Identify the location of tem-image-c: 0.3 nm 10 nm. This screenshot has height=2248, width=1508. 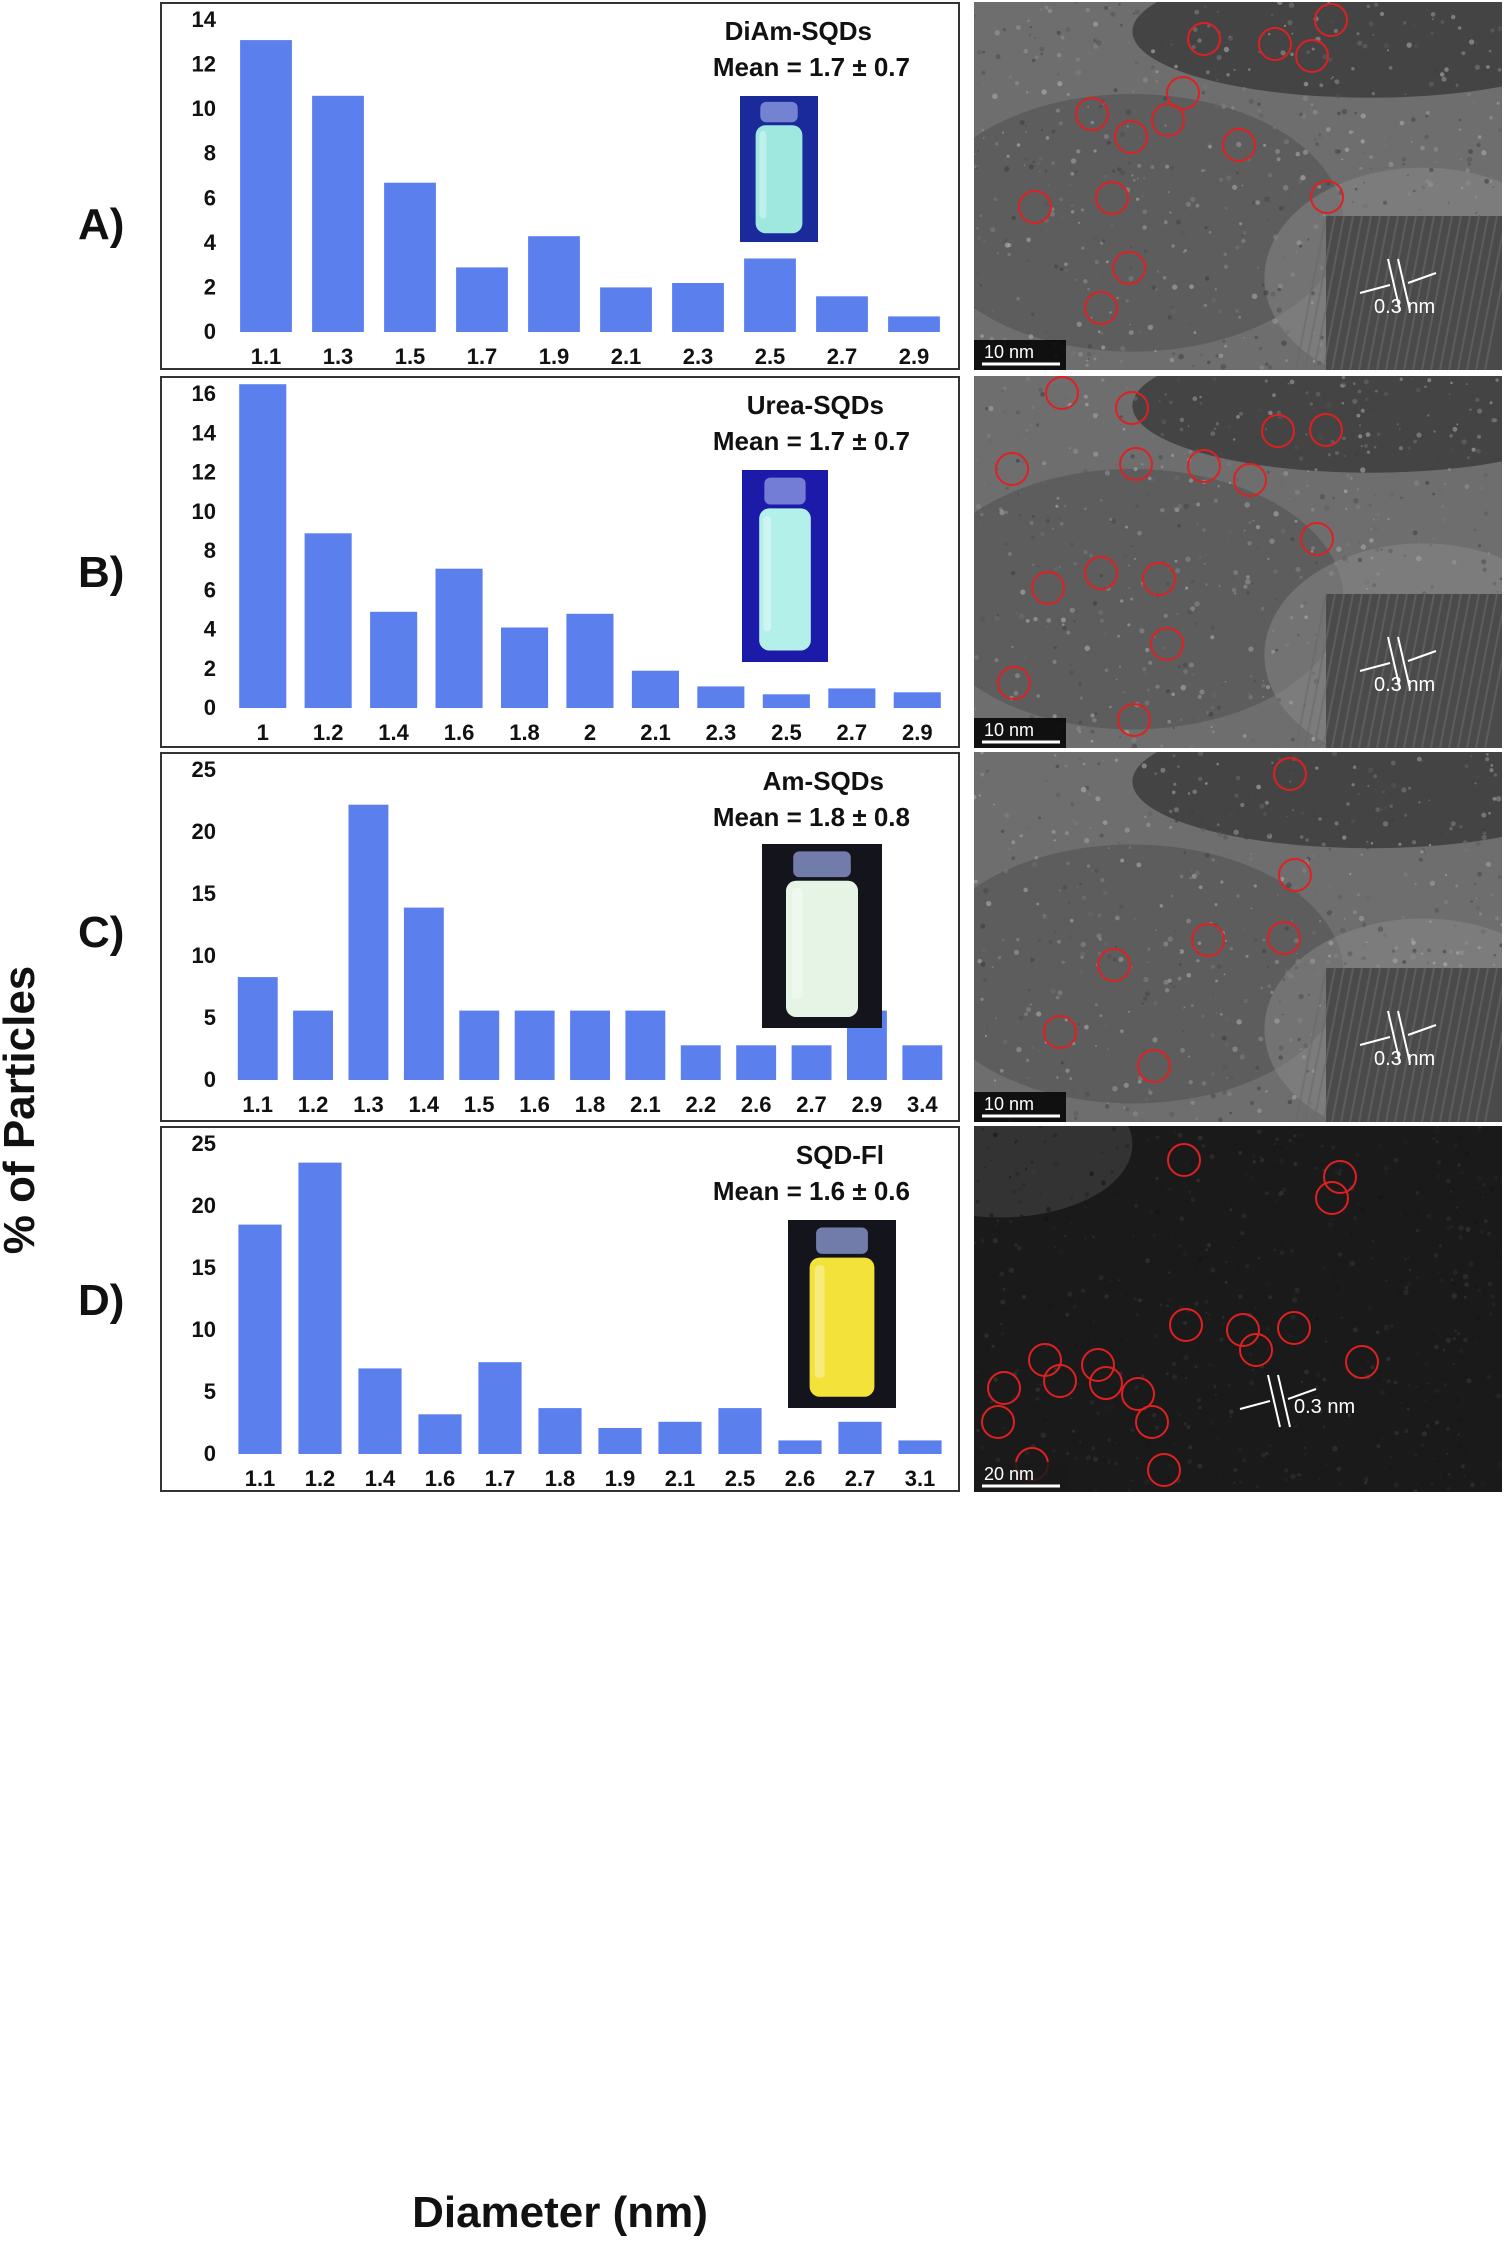
(1238, 937).